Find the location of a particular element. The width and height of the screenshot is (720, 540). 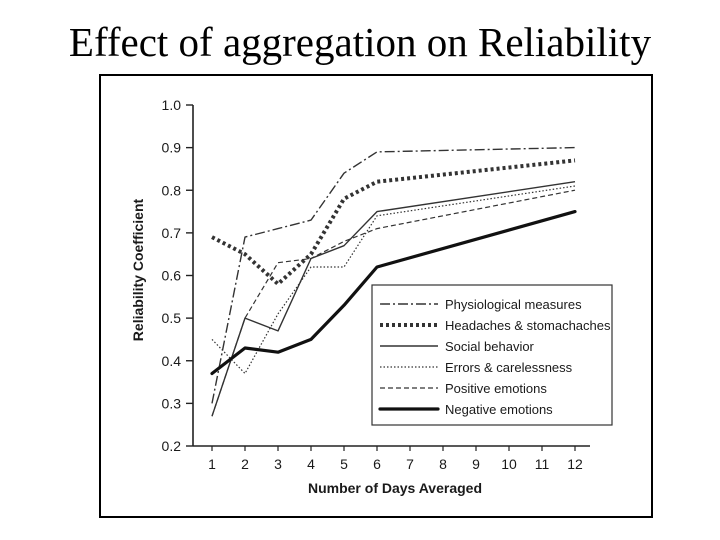

y-tick-label: 0.2 is located at coordinates (172, 446).